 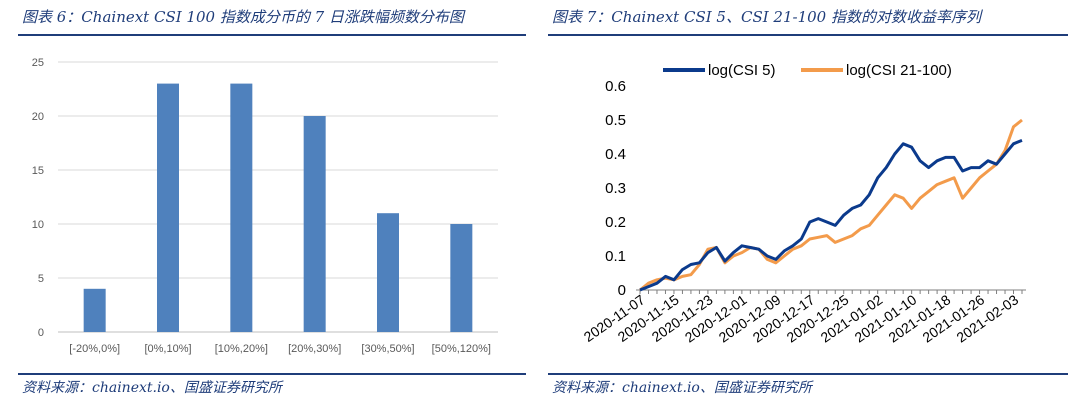 What do you see at coordinates (241, 349) in the screenshot?
I see `x-tick-label: [10%,20%]` at bounding box center [241, 349].